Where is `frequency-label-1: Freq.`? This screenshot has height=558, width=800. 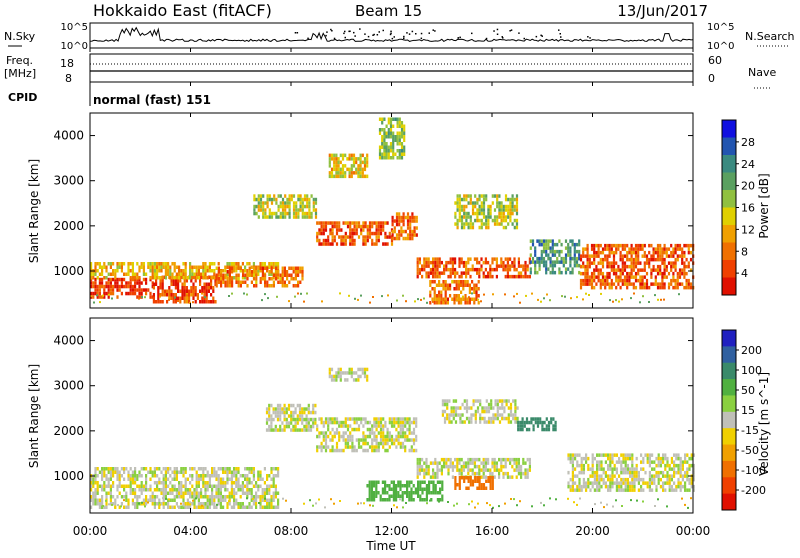 frequency-label-1: Freq. is located at coordinates (19, 60).